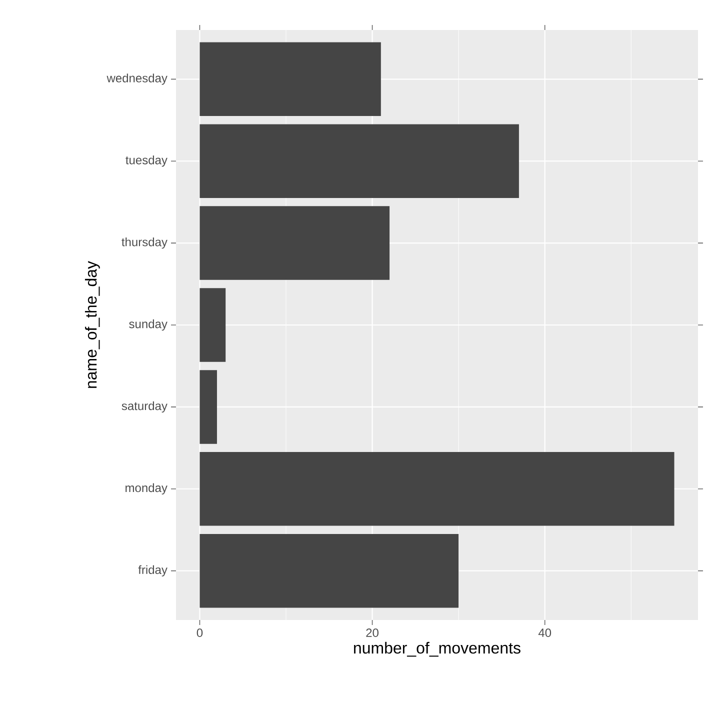 Image resolution: width=711 pixels, height=721 pixels. I want to click on y-tick-label: sunday, so click(148, 325).